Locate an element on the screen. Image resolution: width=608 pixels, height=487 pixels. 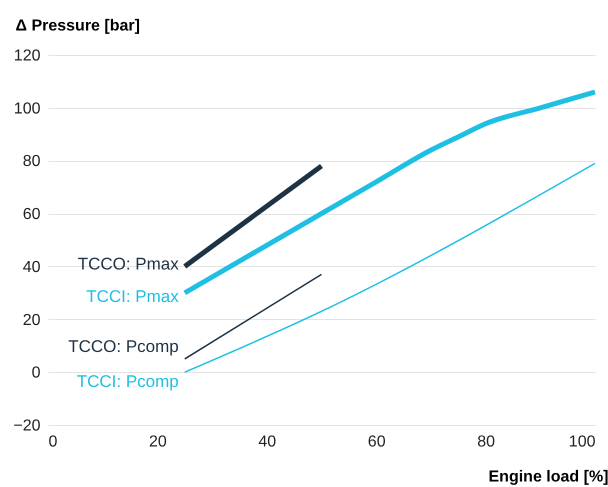
x-tick-label: 40 is located at coordinates (267, 442).